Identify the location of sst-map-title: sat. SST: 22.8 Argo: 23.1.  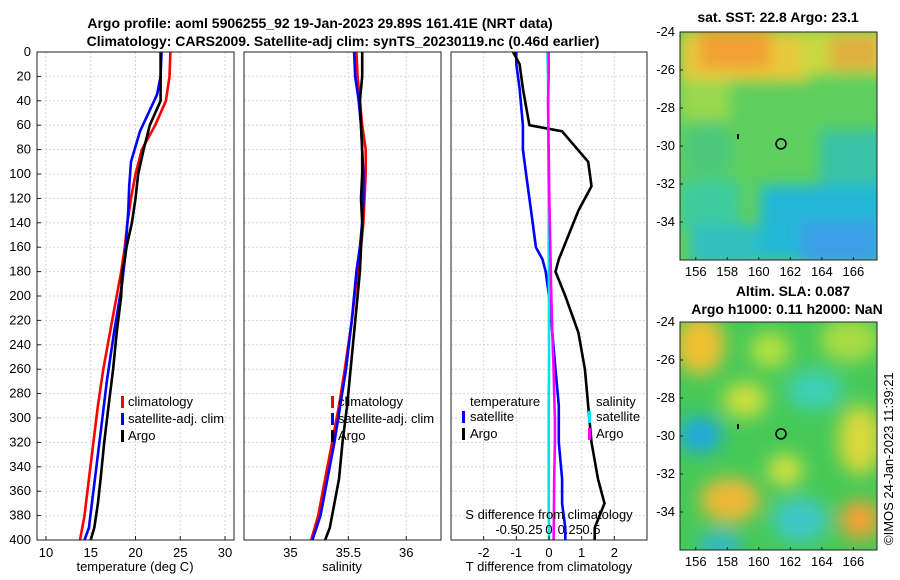
(778, 17).